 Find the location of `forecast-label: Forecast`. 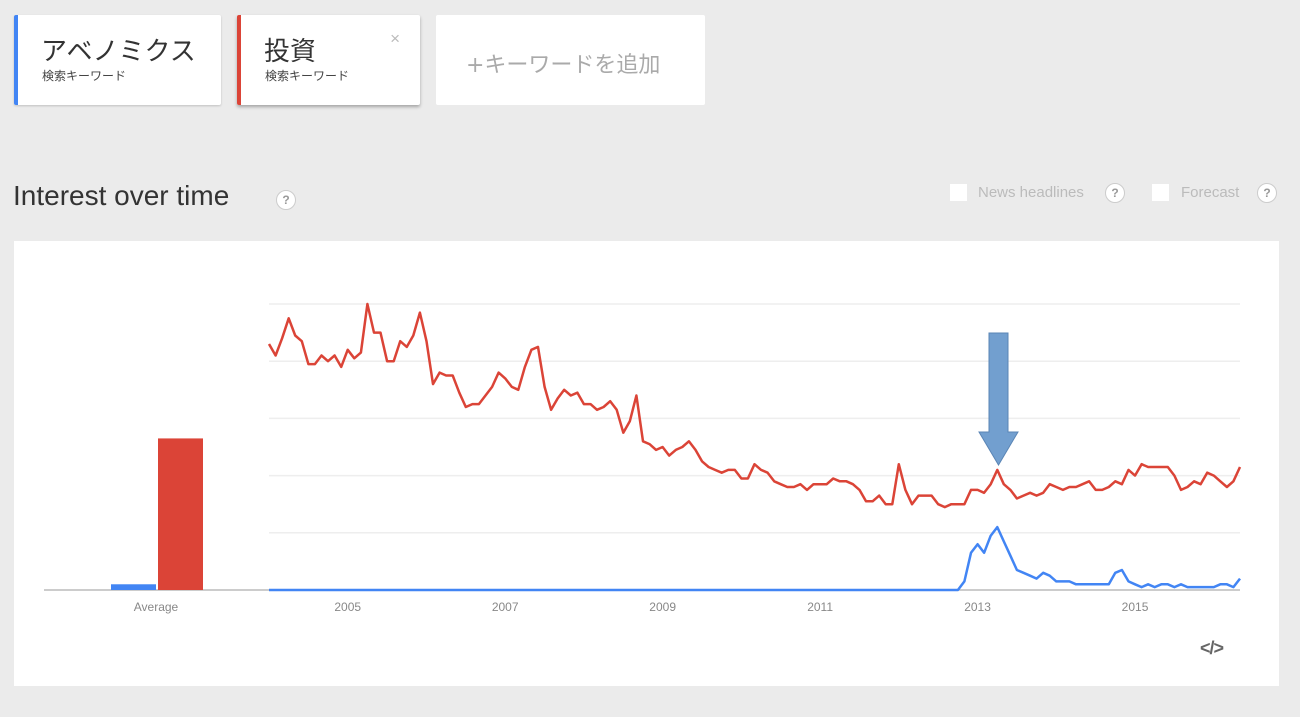

forecast-label: Forecast is located at coordinates (1210, 192).